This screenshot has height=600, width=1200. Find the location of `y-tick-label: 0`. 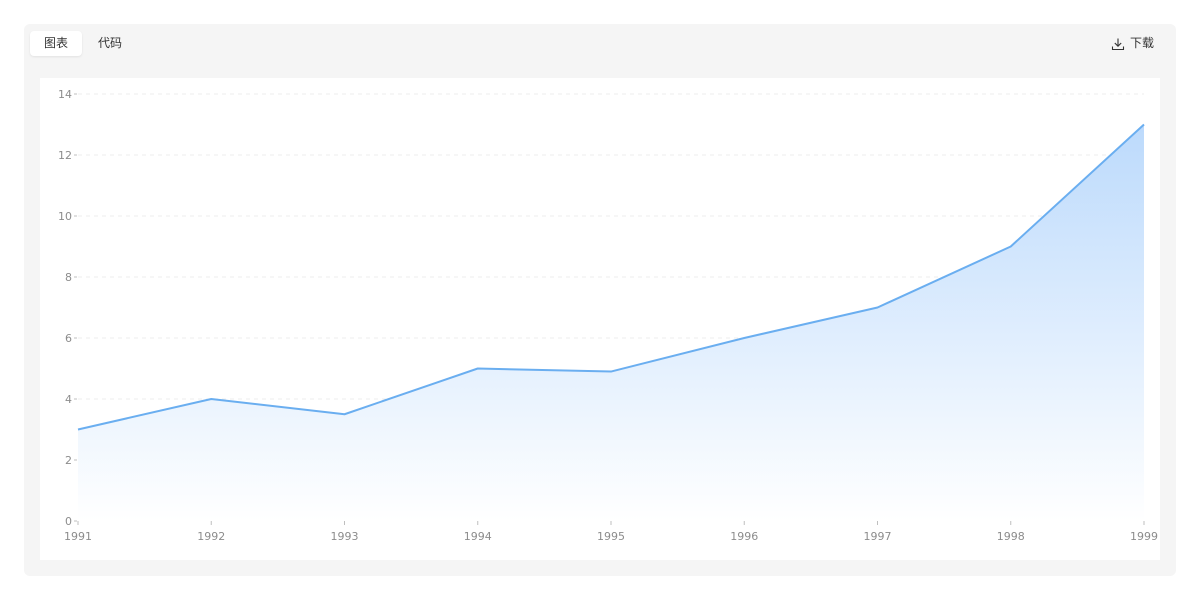

y-tick-label: 0 is located at coordinates (68, 521).